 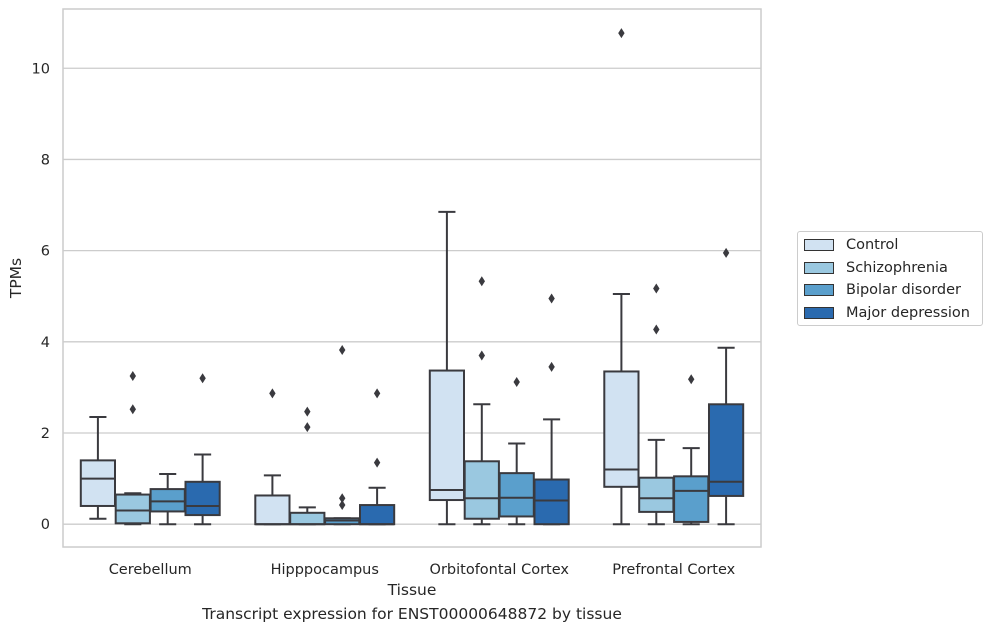 I want to click on legend-label-schizophrenia: Schizophrenia, so click(x=897, y=268).